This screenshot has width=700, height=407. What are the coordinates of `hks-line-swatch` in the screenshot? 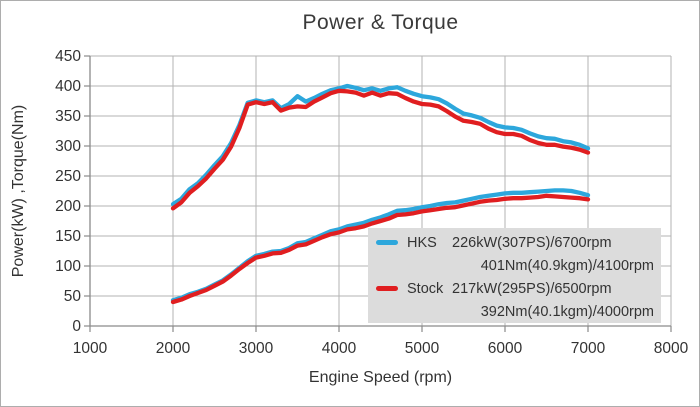 It's located at (387, 242).